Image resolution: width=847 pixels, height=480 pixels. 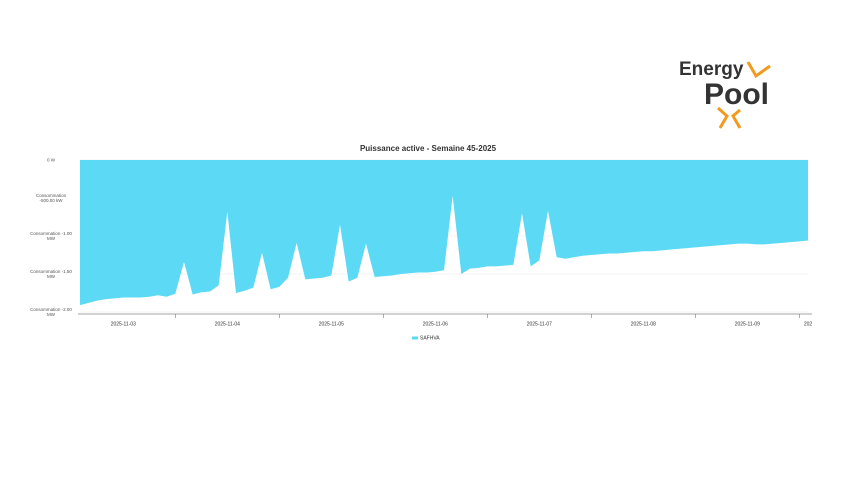 What do you see at coordinates (711, 69) in the screenshot?
I see `logo-text: Energy` at bounding box center [711, 69].